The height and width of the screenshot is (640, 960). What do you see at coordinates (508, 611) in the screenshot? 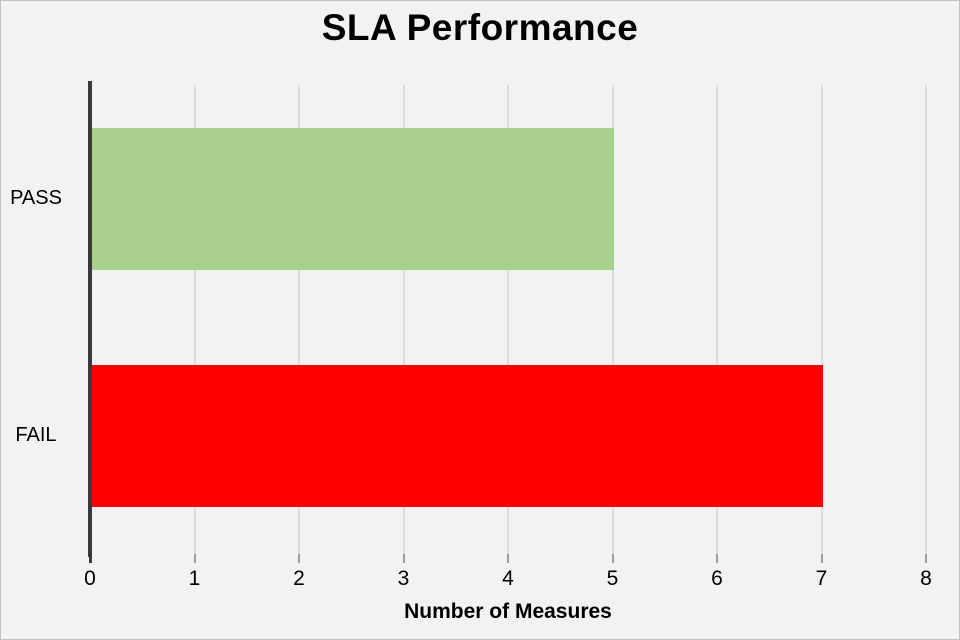
I see `x-axis-title: Number of Measures` at bounding box center [508, 611].